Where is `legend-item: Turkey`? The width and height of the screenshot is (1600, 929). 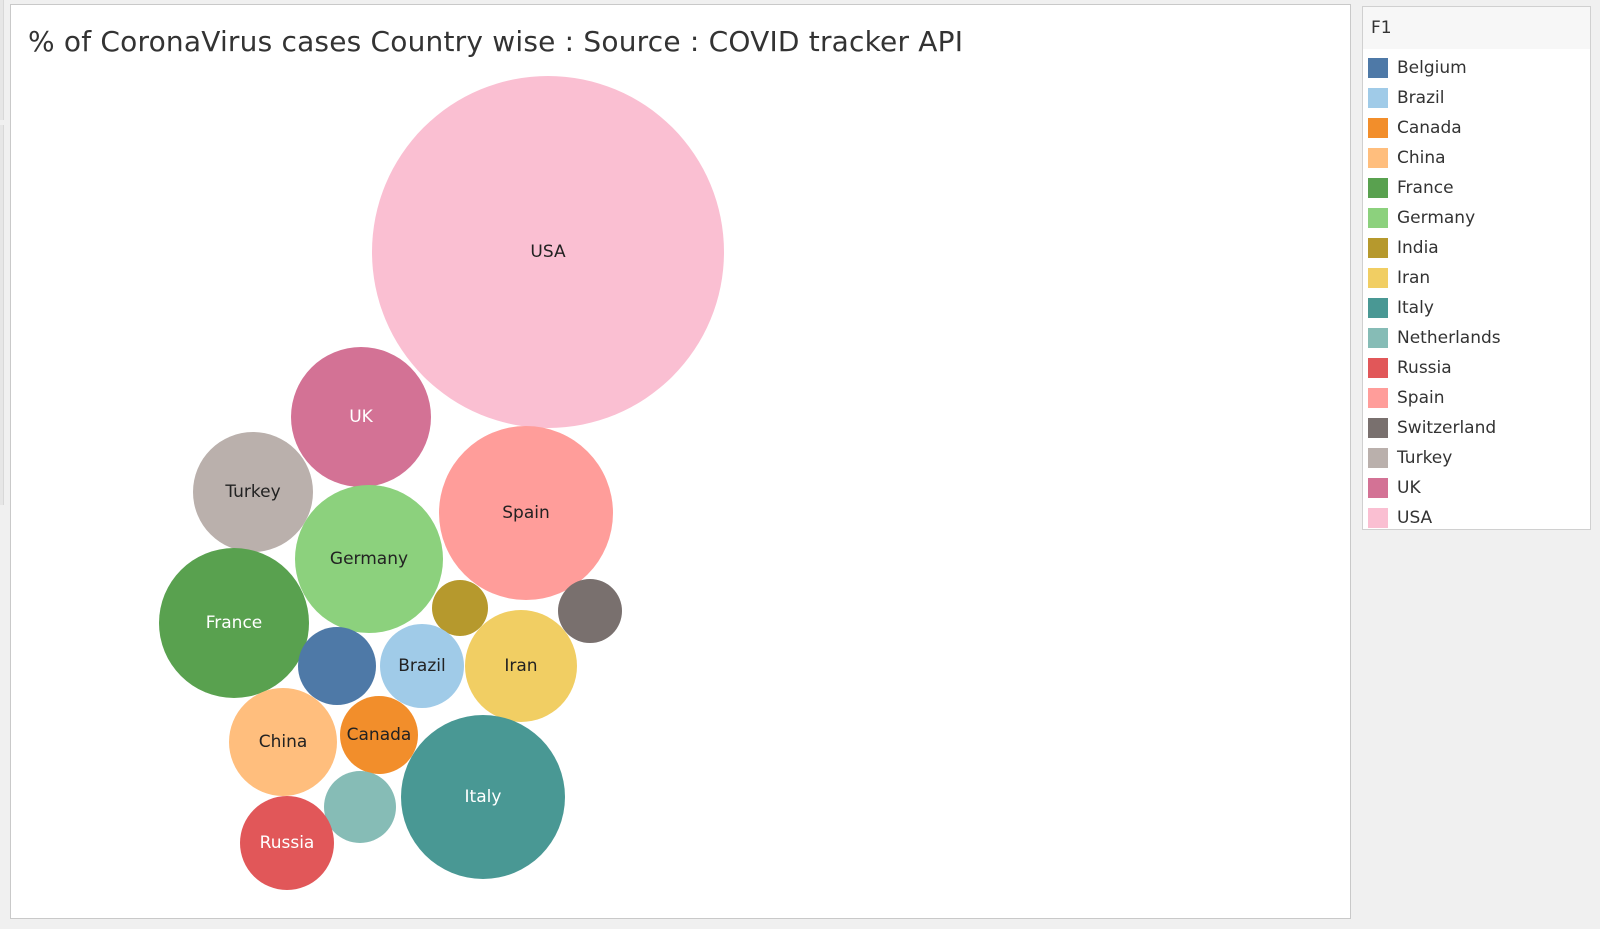 legend-item: Turkey is located at coordinates (1476, 458).